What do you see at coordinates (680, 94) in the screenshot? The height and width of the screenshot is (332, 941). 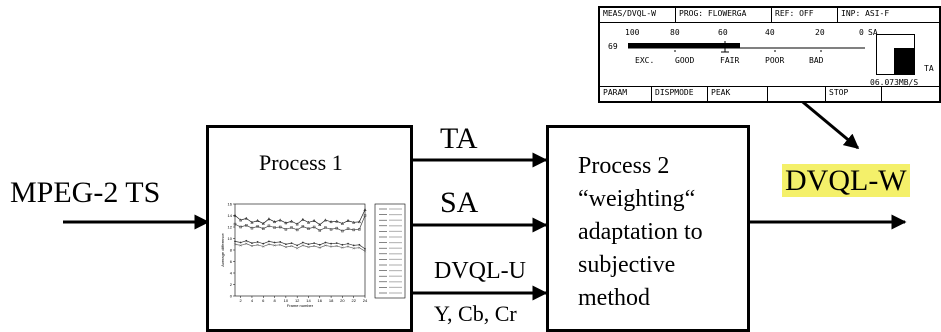 I see `softkey-dispmode: DISPMODE` at bounding box center [680, 94].